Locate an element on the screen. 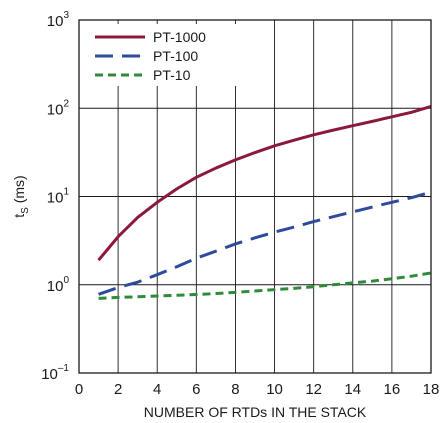  legend-label-pt-1000: PT-1000 is located at coordinates (179, 37).